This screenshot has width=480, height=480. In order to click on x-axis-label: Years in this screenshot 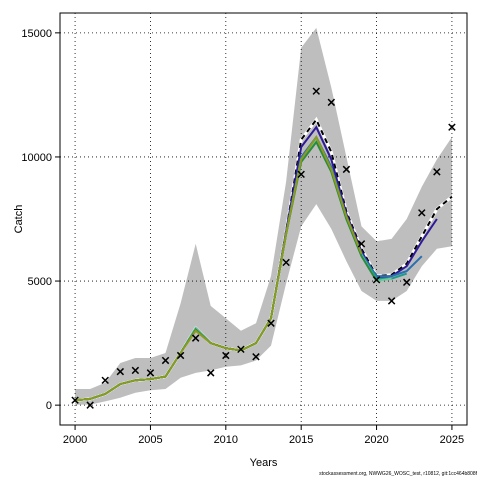, I will do `click(264, 463)`.